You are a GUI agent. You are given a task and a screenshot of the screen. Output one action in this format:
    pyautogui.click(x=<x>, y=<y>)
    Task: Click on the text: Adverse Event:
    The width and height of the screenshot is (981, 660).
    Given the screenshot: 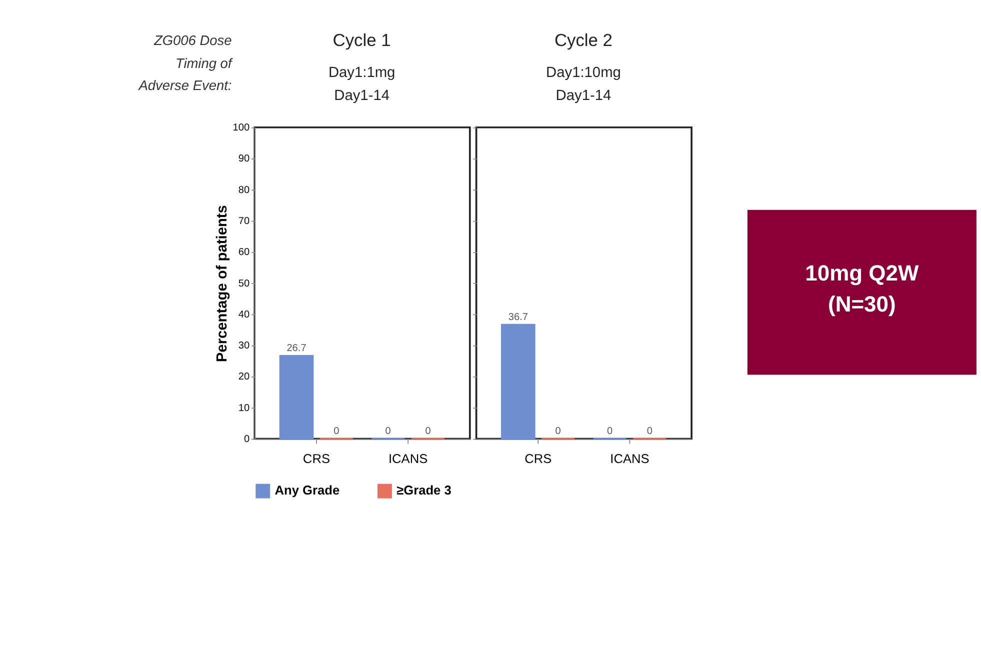 What is the action you would take?
    pyautogui.click(x=185, y=85)
    